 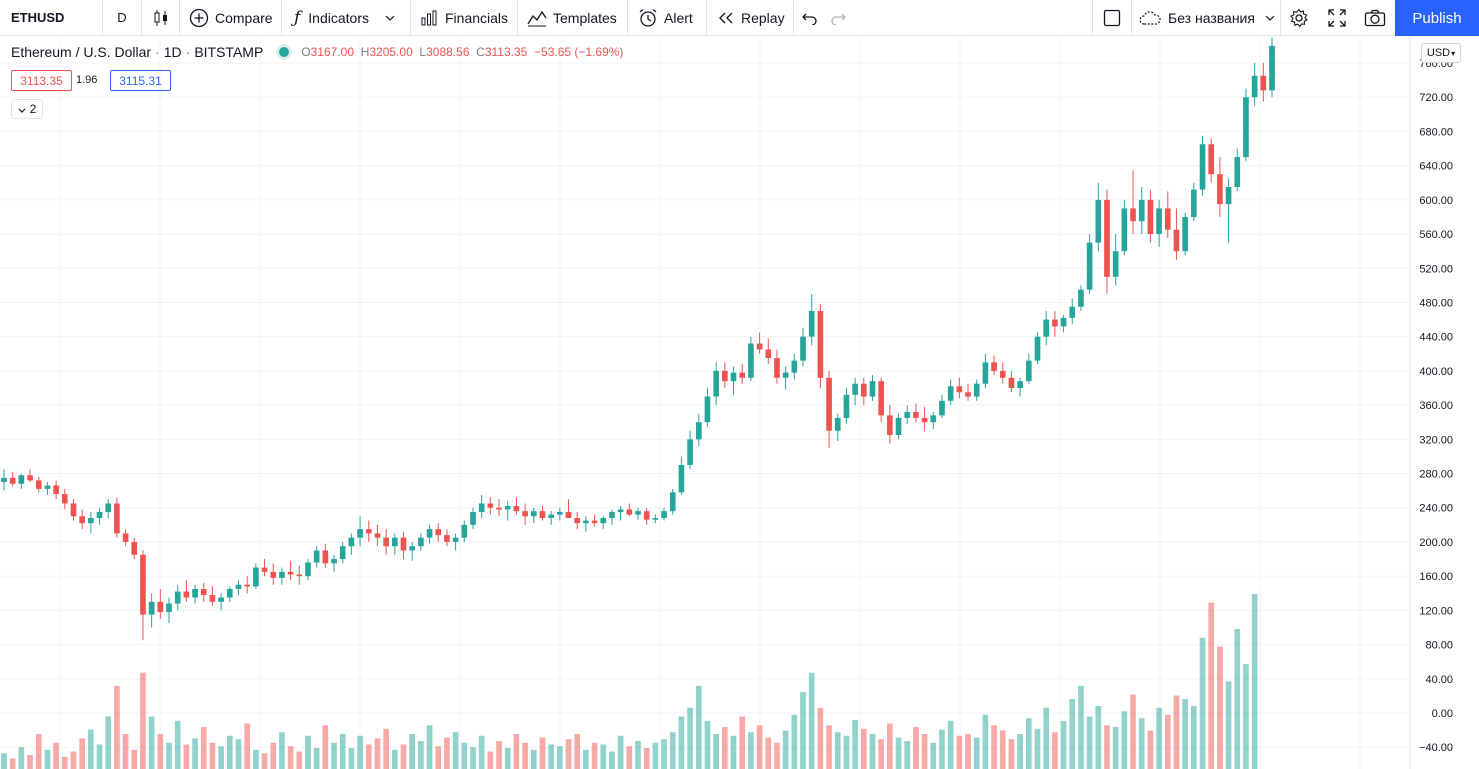 What do you see at coordinates (332, 52) in the screenshot?
I see `open-value: 3167.00` at bounding box center [332, 52].